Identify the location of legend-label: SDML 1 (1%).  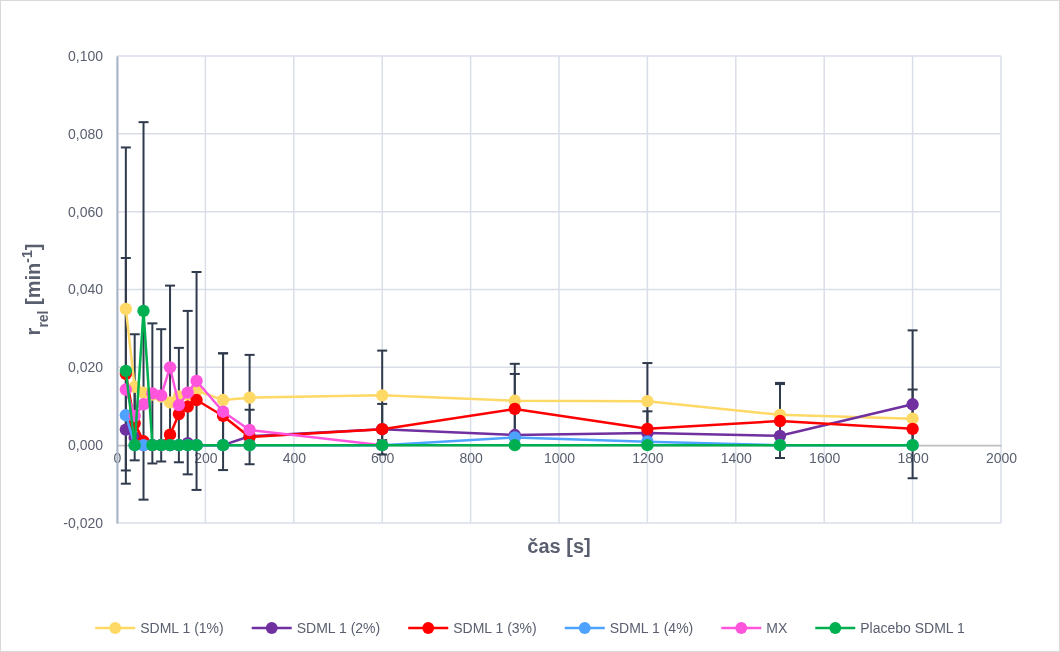
(182, 627).